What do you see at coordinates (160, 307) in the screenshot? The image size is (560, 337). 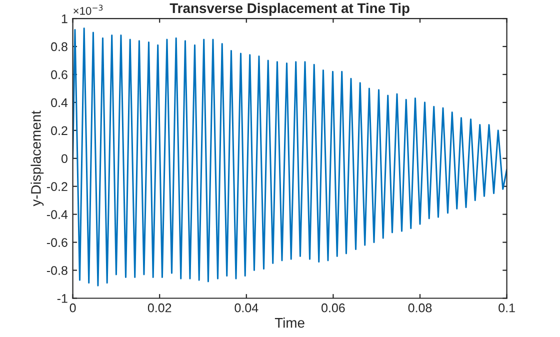 I see `x-tick-label: 0.02` at bounding box center [160, 307].